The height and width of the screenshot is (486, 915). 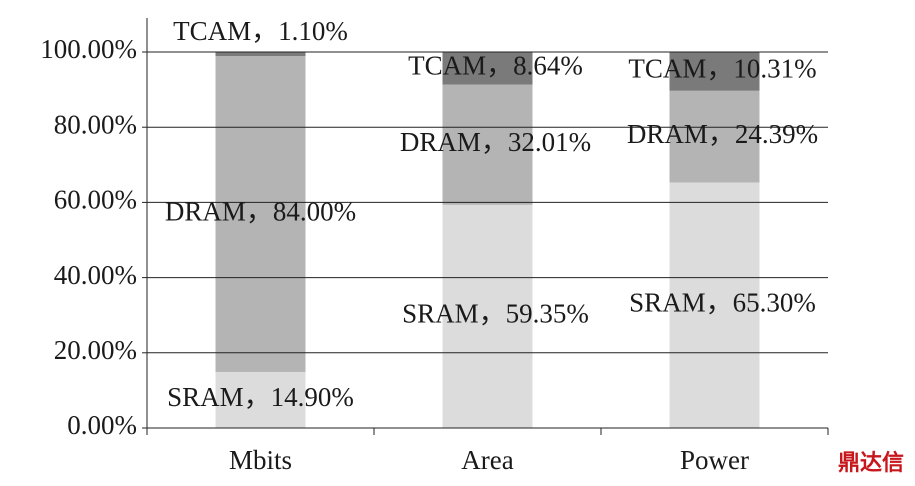 I want to click on watermark: 鼎达信, so click(x=871, y=463).